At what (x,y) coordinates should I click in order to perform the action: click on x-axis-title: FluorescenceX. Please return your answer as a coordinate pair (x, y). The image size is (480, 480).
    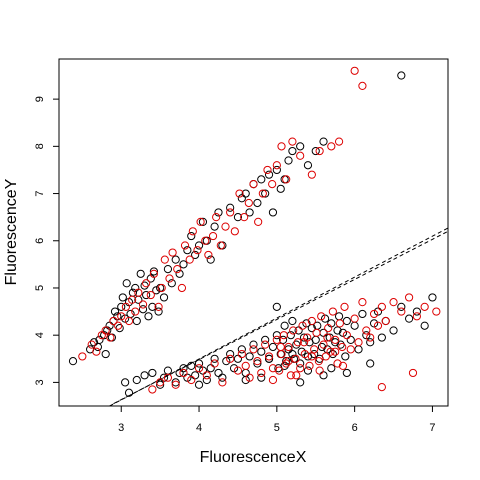
    Looking at the image, I should click on (253, 457).